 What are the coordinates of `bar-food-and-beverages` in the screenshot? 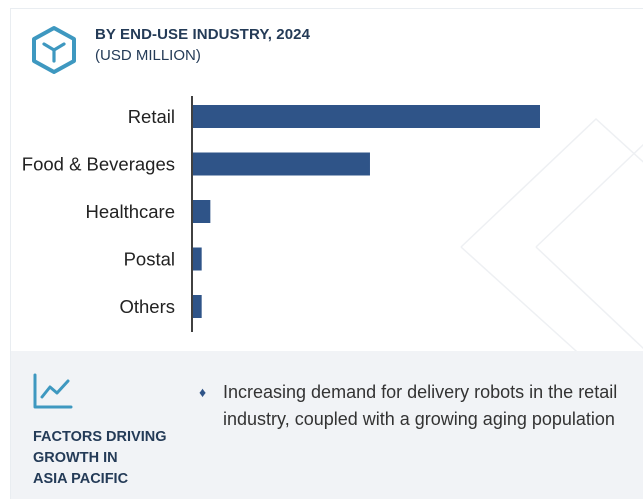 It's located at (281, 164).